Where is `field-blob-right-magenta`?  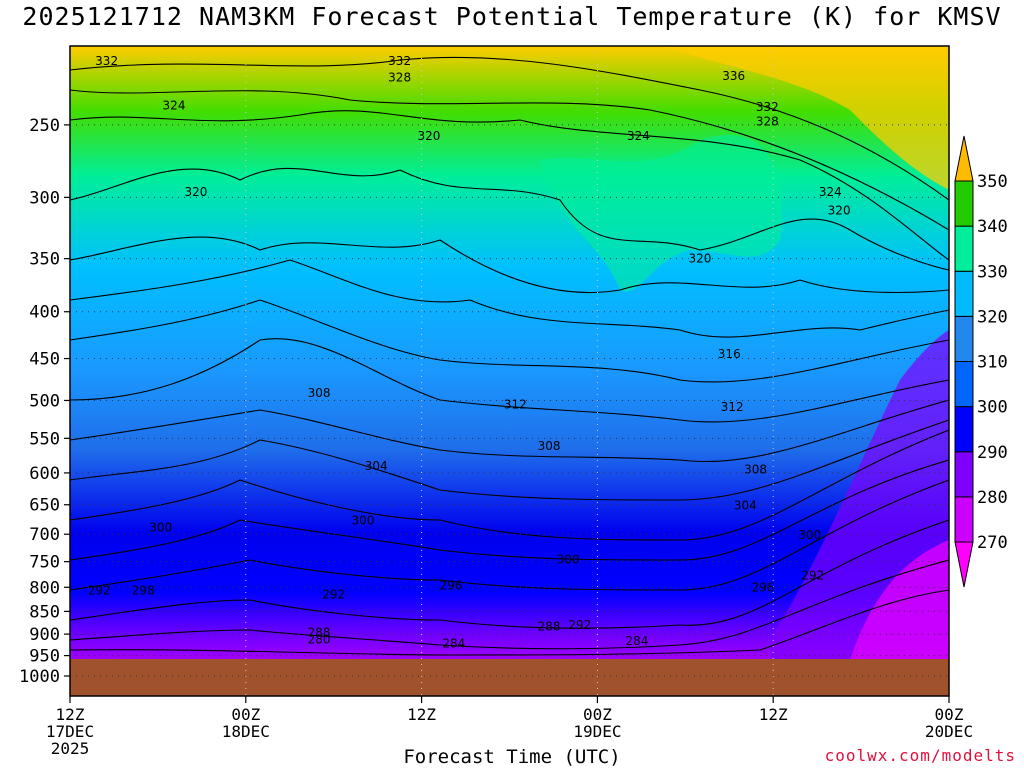
field-blob-right-magenta is located at coordinates (899, 618).